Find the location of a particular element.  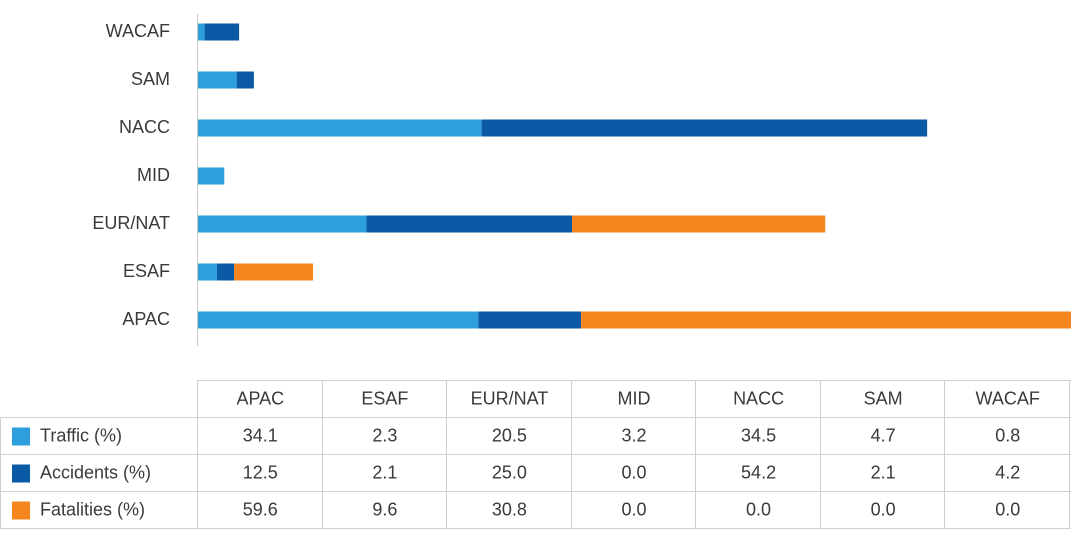

table-cell: 4.7 is located at coordinates (883, 435).